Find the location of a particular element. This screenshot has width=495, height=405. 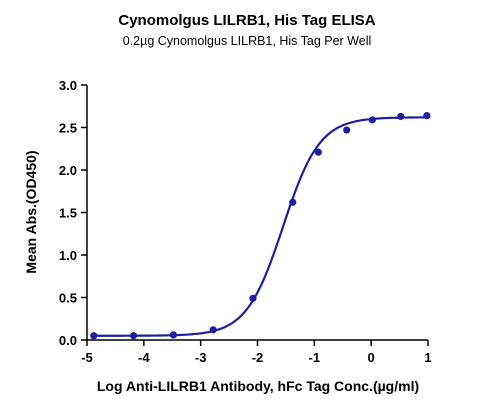

y-tick-label: 1.0 is located at coordinates (68, 255).